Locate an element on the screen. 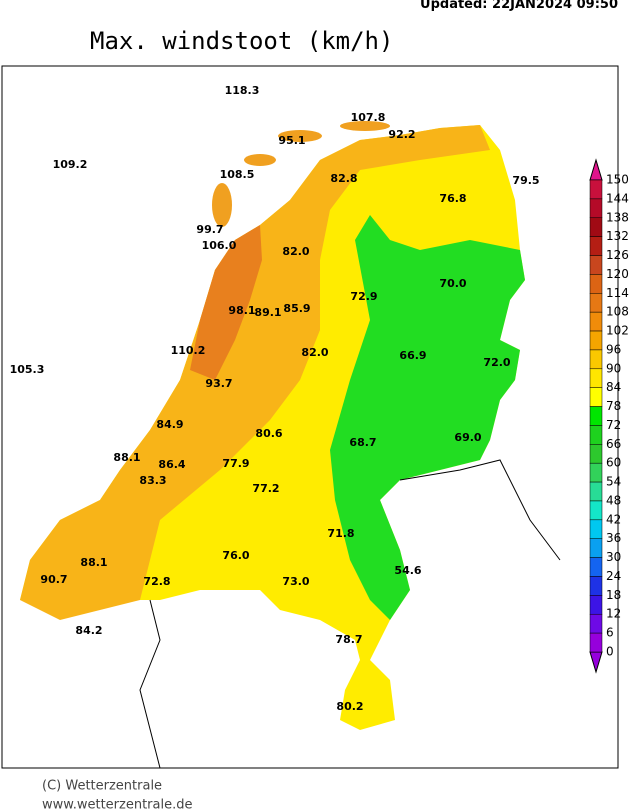 This screenshot has width=632, height=812. url: www.wetterzentrale.de is located at coordinates (117, 805).